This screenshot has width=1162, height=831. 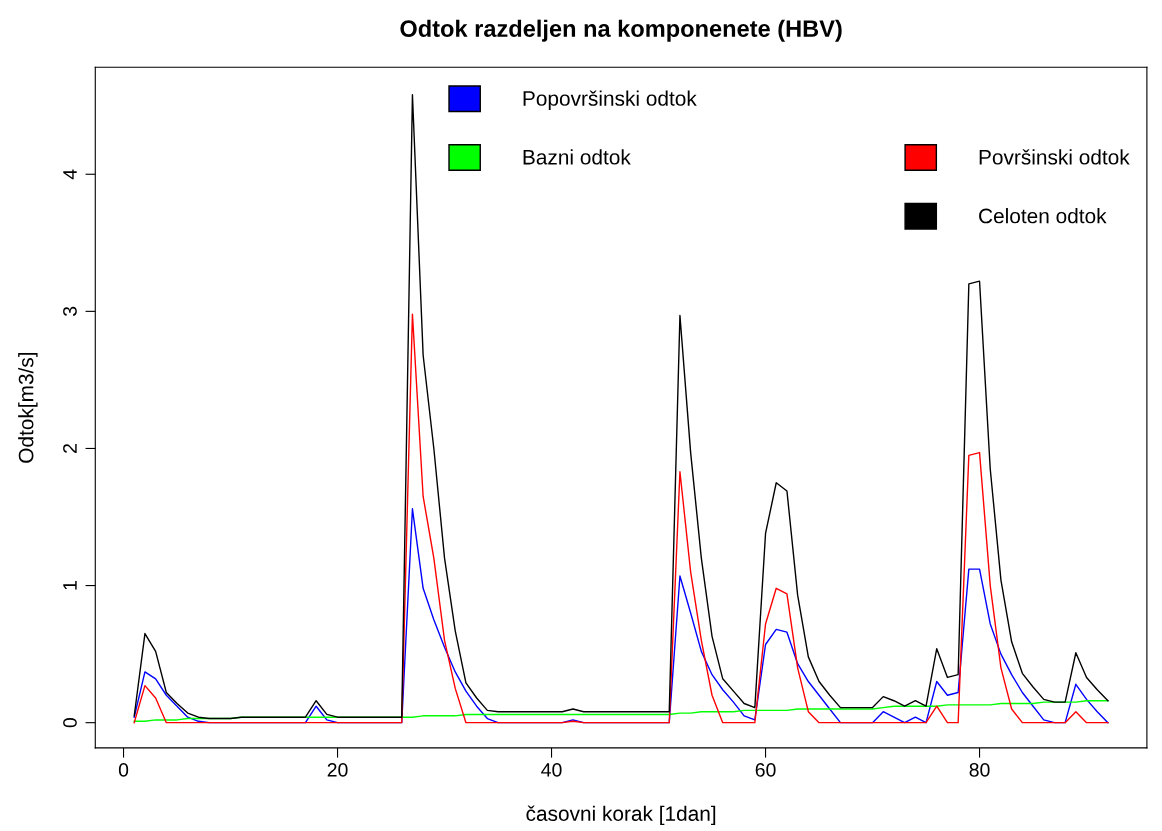 I want to click on legend-label: Bazni odtok, so click(x=577, y=157).